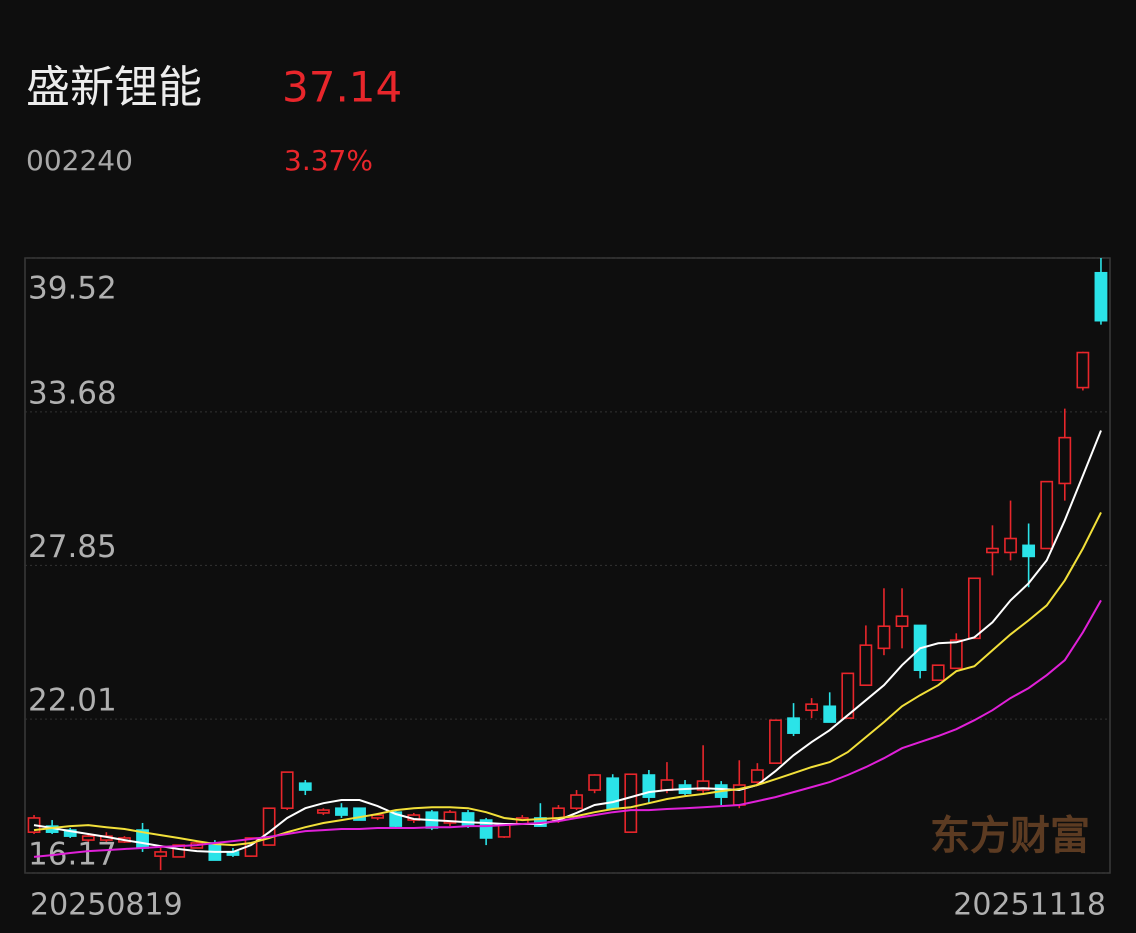 Image resolution: width=1136 pixels, height=933 pixels. Describe the element at coordinates (342, 87) in the screenshot. I see `stock-price: 37.14` at that location.